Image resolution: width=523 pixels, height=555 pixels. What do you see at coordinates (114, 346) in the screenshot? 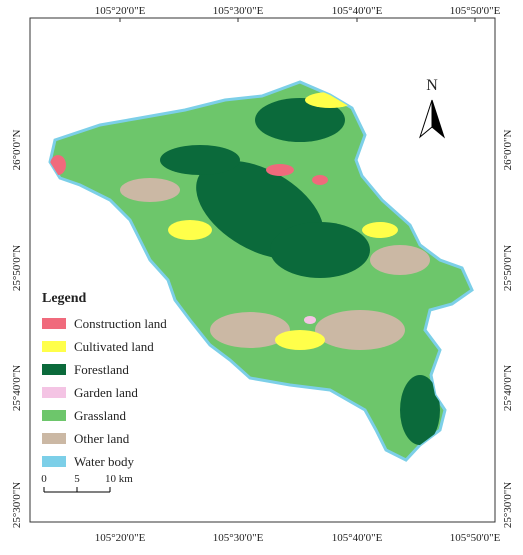
I see `legend-label: Cultivated land` at bounding box center [114, 346].